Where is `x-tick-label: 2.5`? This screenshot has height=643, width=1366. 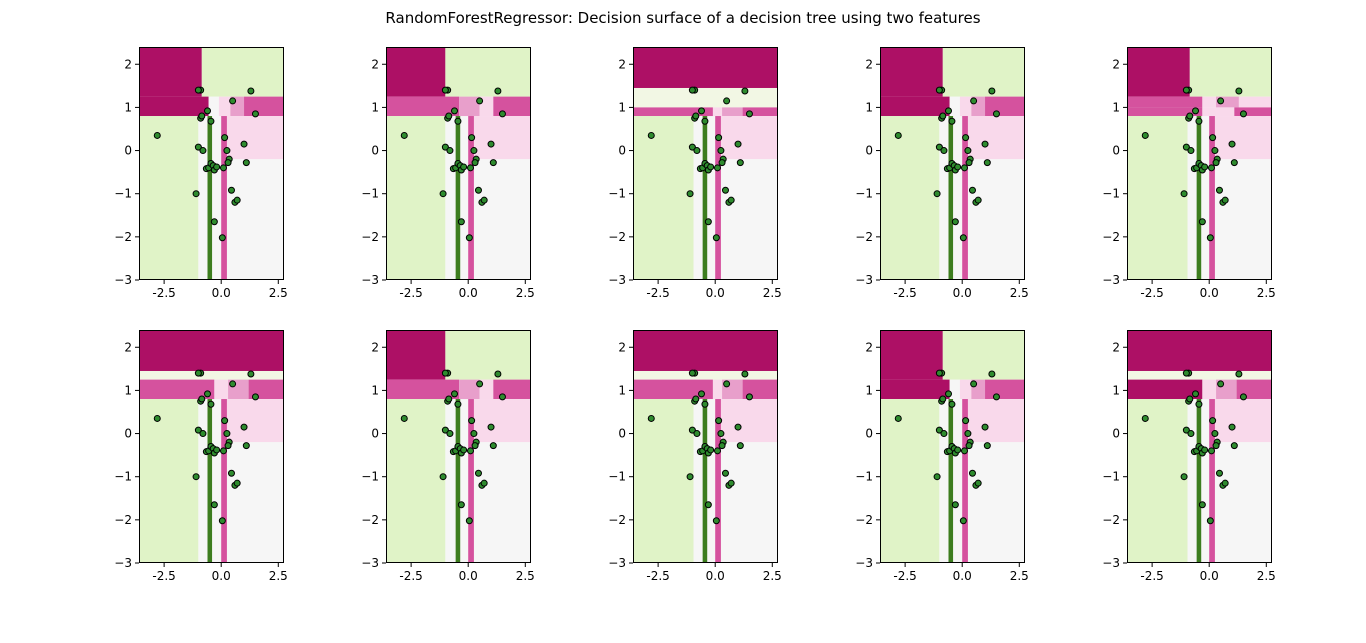 x-tick-label: 2.5 is located at coordinates (772, 293).